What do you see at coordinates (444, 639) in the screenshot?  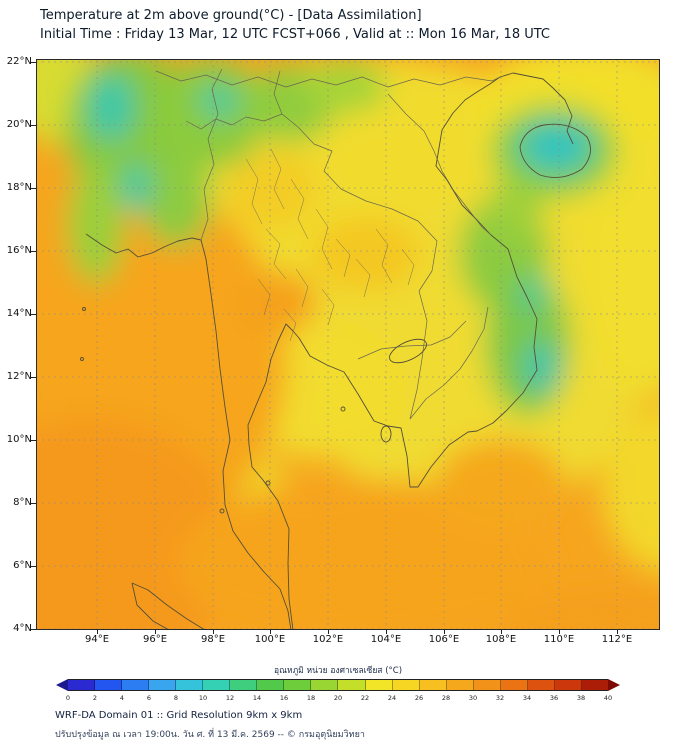 I see `lon-tick-label: 106°E` at bounding box center [444, 639].